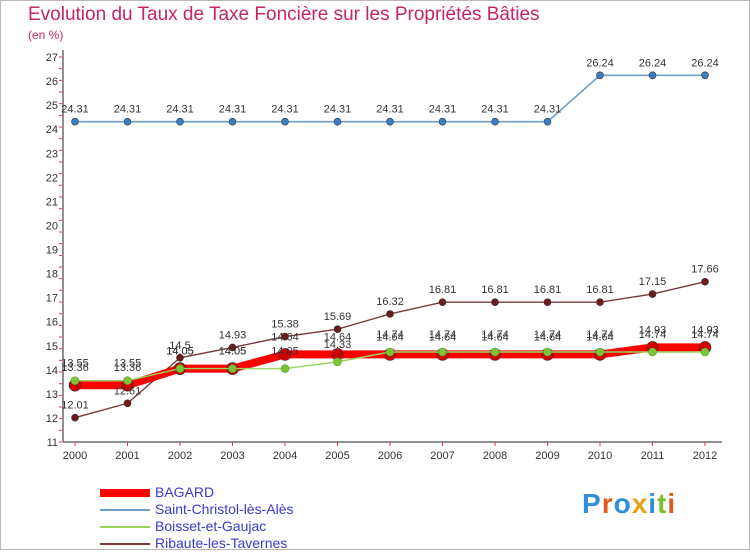  Describe the element at coordinates (180, 456) in the screenshot. I see `x-tick-label: 2002` at that location.